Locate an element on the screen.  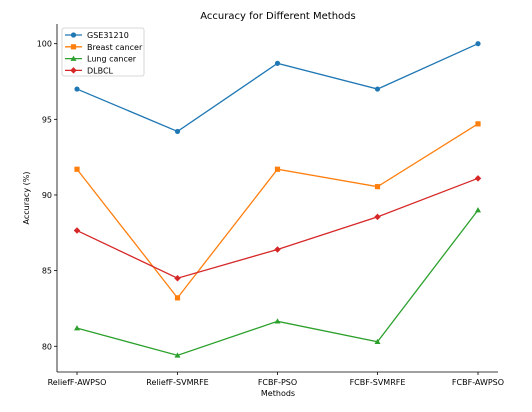
y-tick-label: 90 is located at coordinates (47, 195).